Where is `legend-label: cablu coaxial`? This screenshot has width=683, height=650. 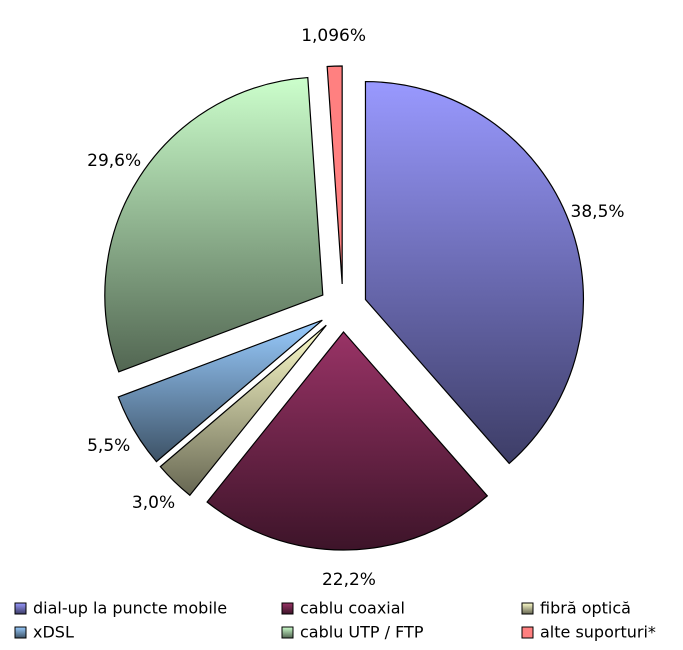
legend-label: cablu coaxial is located at coordinates (352, 608).